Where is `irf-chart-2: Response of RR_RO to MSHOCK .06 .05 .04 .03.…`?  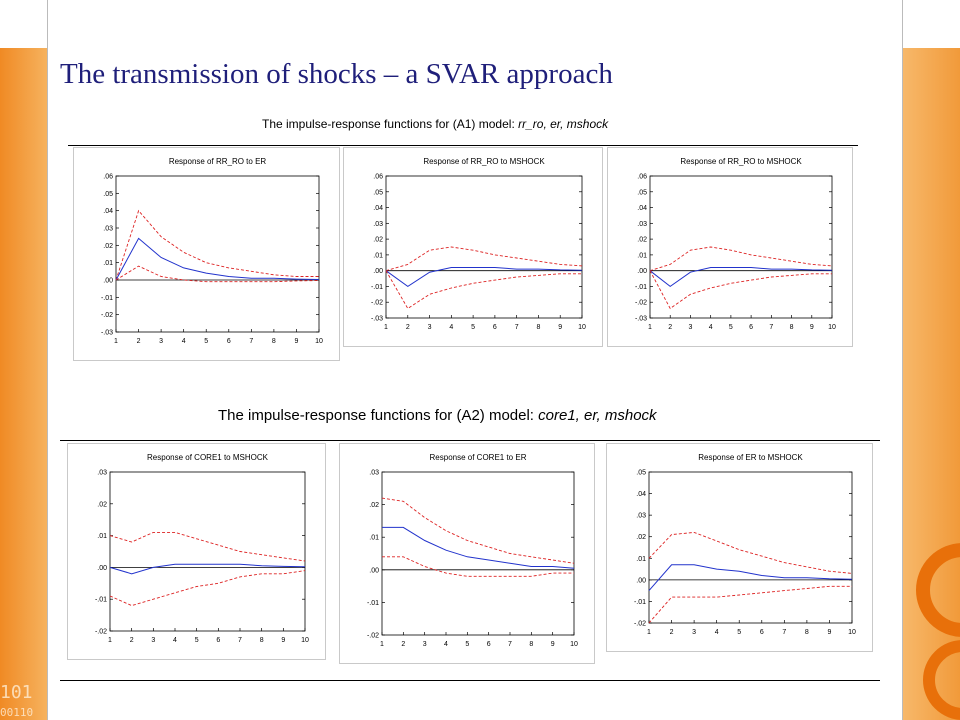
irf-chart-2: Response of RR_RO to MSHOCK .06 .05 .04 .03.… is located at coordinates (478, 244).